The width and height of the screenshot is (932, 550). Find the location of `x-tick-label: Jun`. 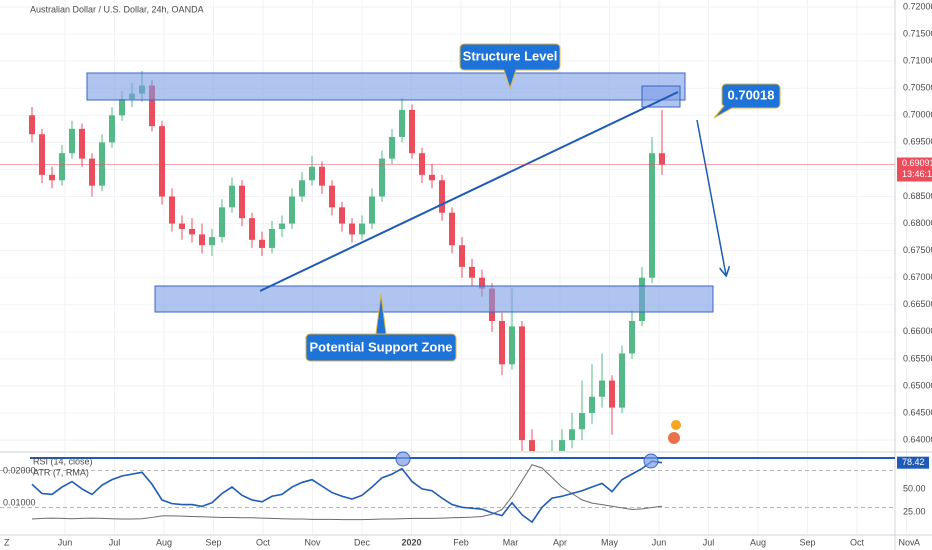

x-tick-label: Jun is located at coordinates (65, 542).